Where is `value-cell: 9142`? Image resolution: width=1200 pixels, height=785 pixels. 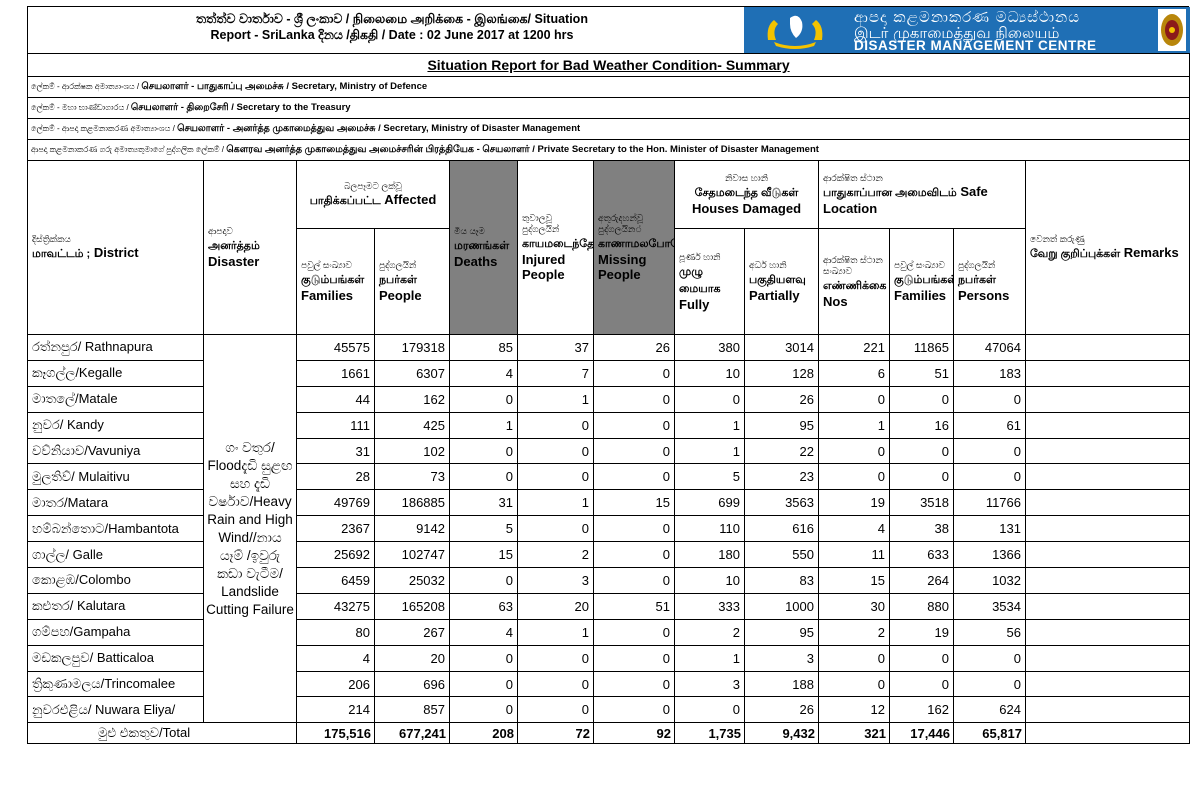 value-cell: 9142 is located at coordinates (412, 529).